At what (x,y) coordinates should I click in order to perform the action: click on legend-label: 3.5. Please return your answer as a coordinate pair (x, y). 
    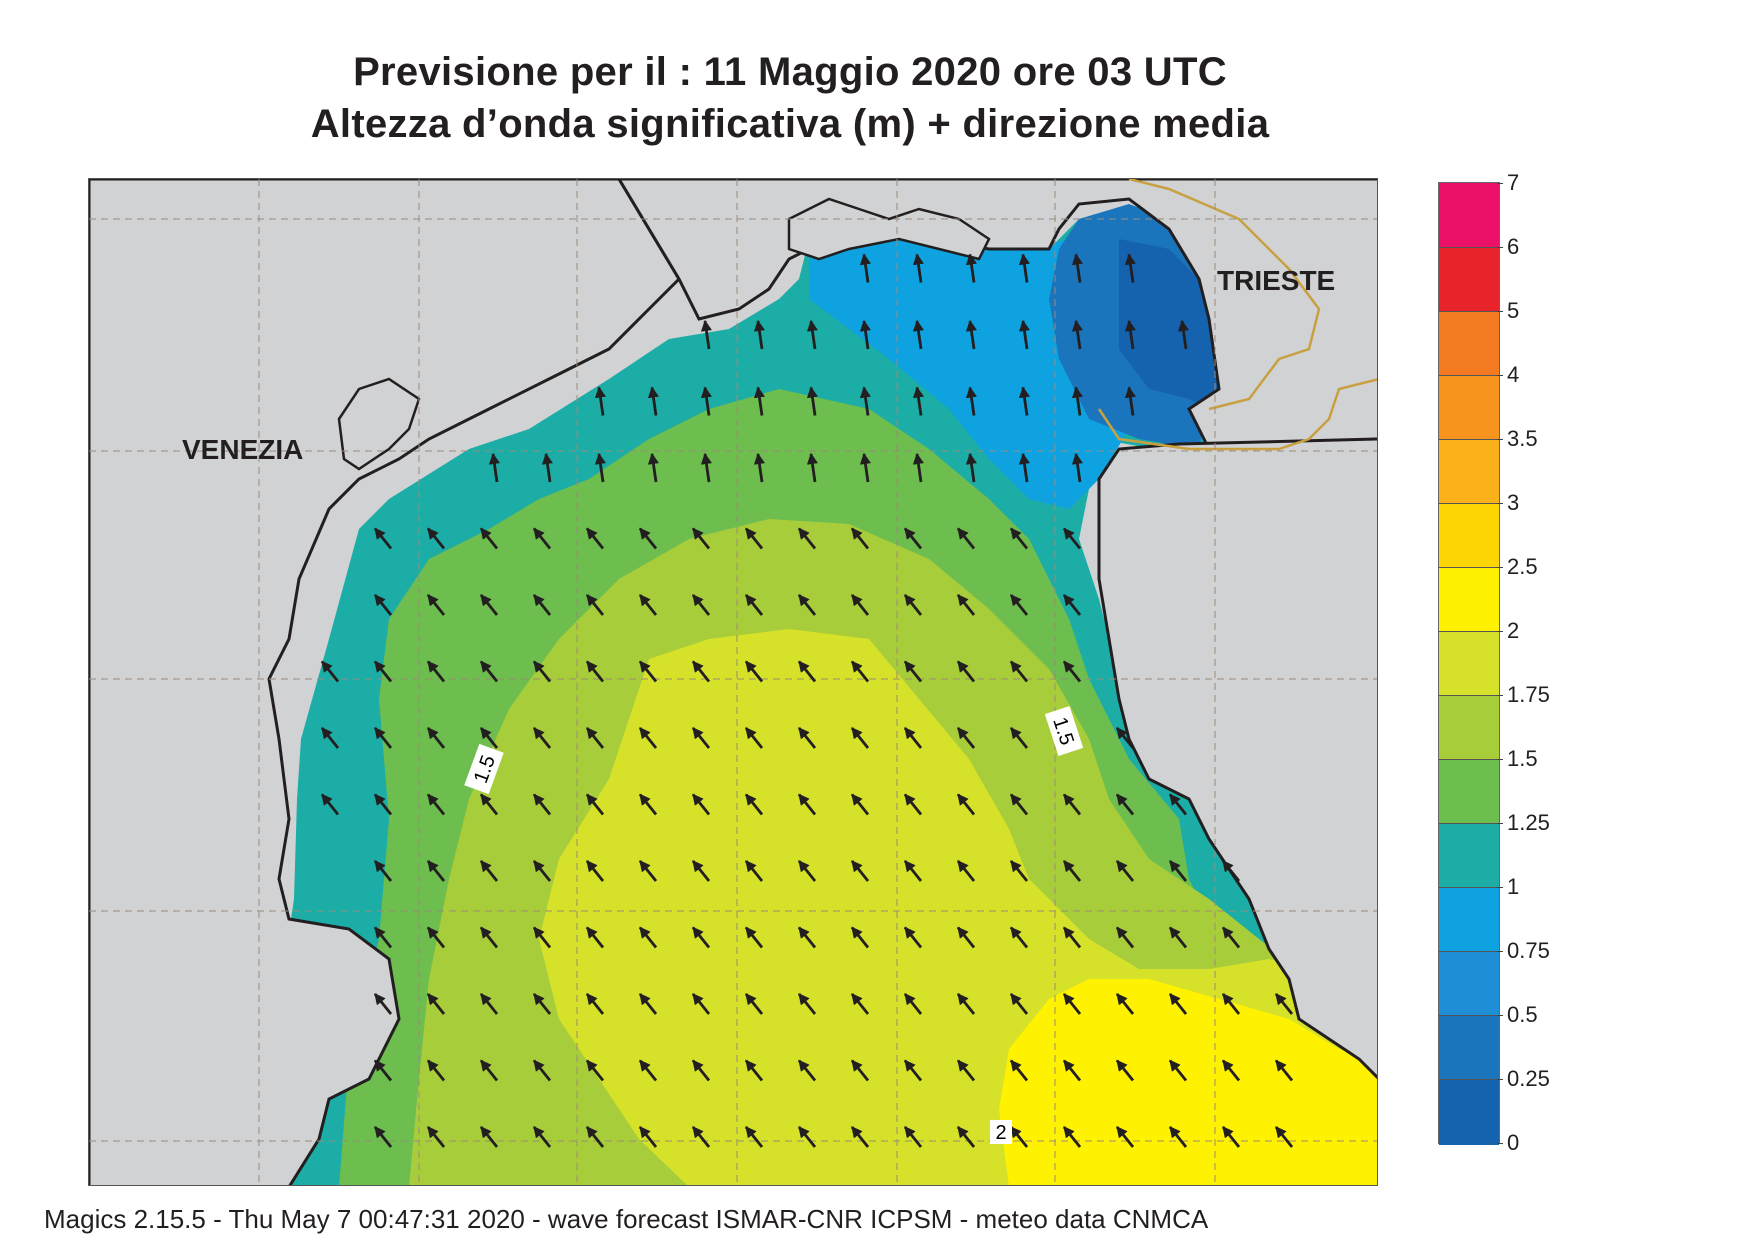
    Looking at the image, I should click on (1522, 438).